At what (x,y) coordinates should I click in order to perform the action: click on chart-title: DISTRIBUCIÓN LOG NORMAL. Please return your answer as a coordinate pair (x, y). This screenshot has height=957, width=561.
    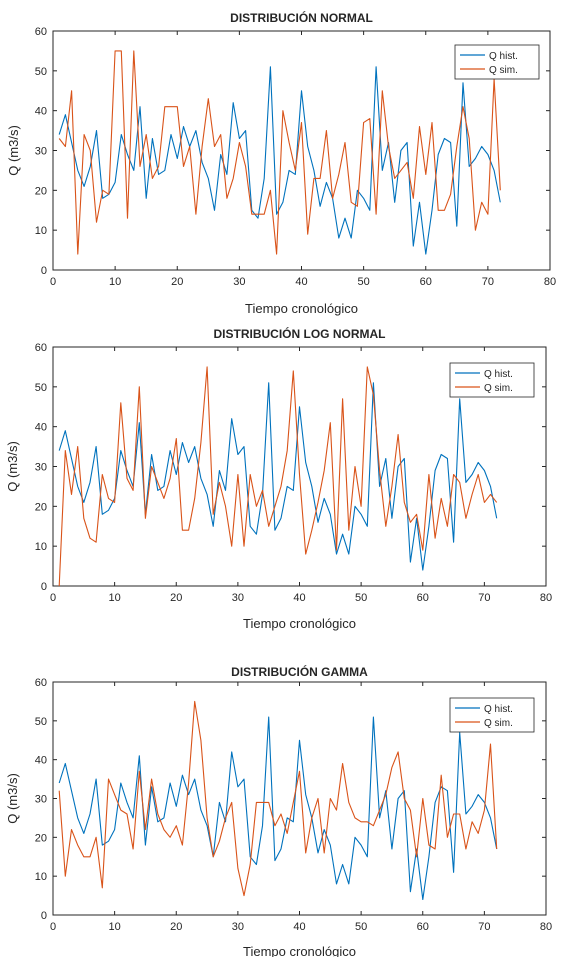
    Looking at the image, I should click on (300, 333).